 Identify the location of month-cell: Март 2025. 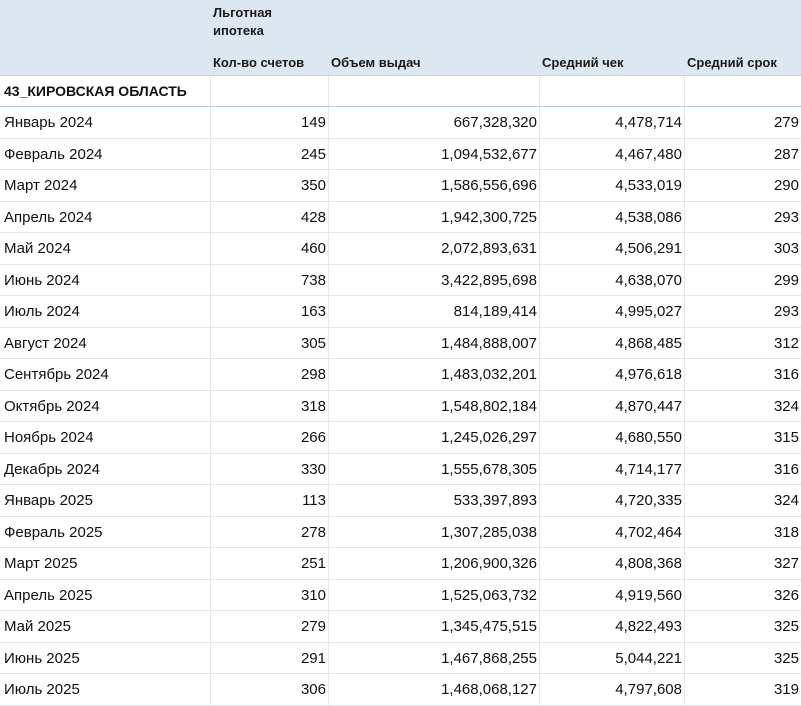
(41, 563).